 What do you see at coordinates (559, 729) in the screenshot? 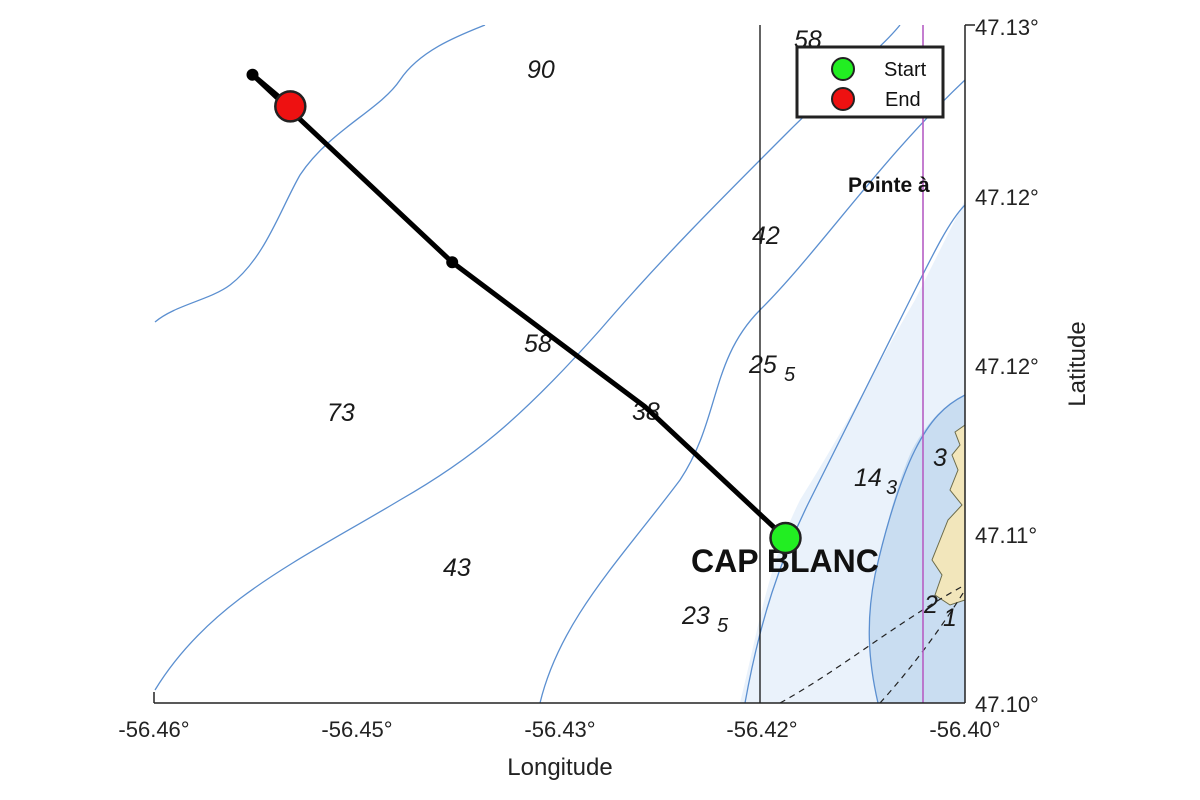
I see `x-tick-label: -56.43°` at bounding box center [559, 729].